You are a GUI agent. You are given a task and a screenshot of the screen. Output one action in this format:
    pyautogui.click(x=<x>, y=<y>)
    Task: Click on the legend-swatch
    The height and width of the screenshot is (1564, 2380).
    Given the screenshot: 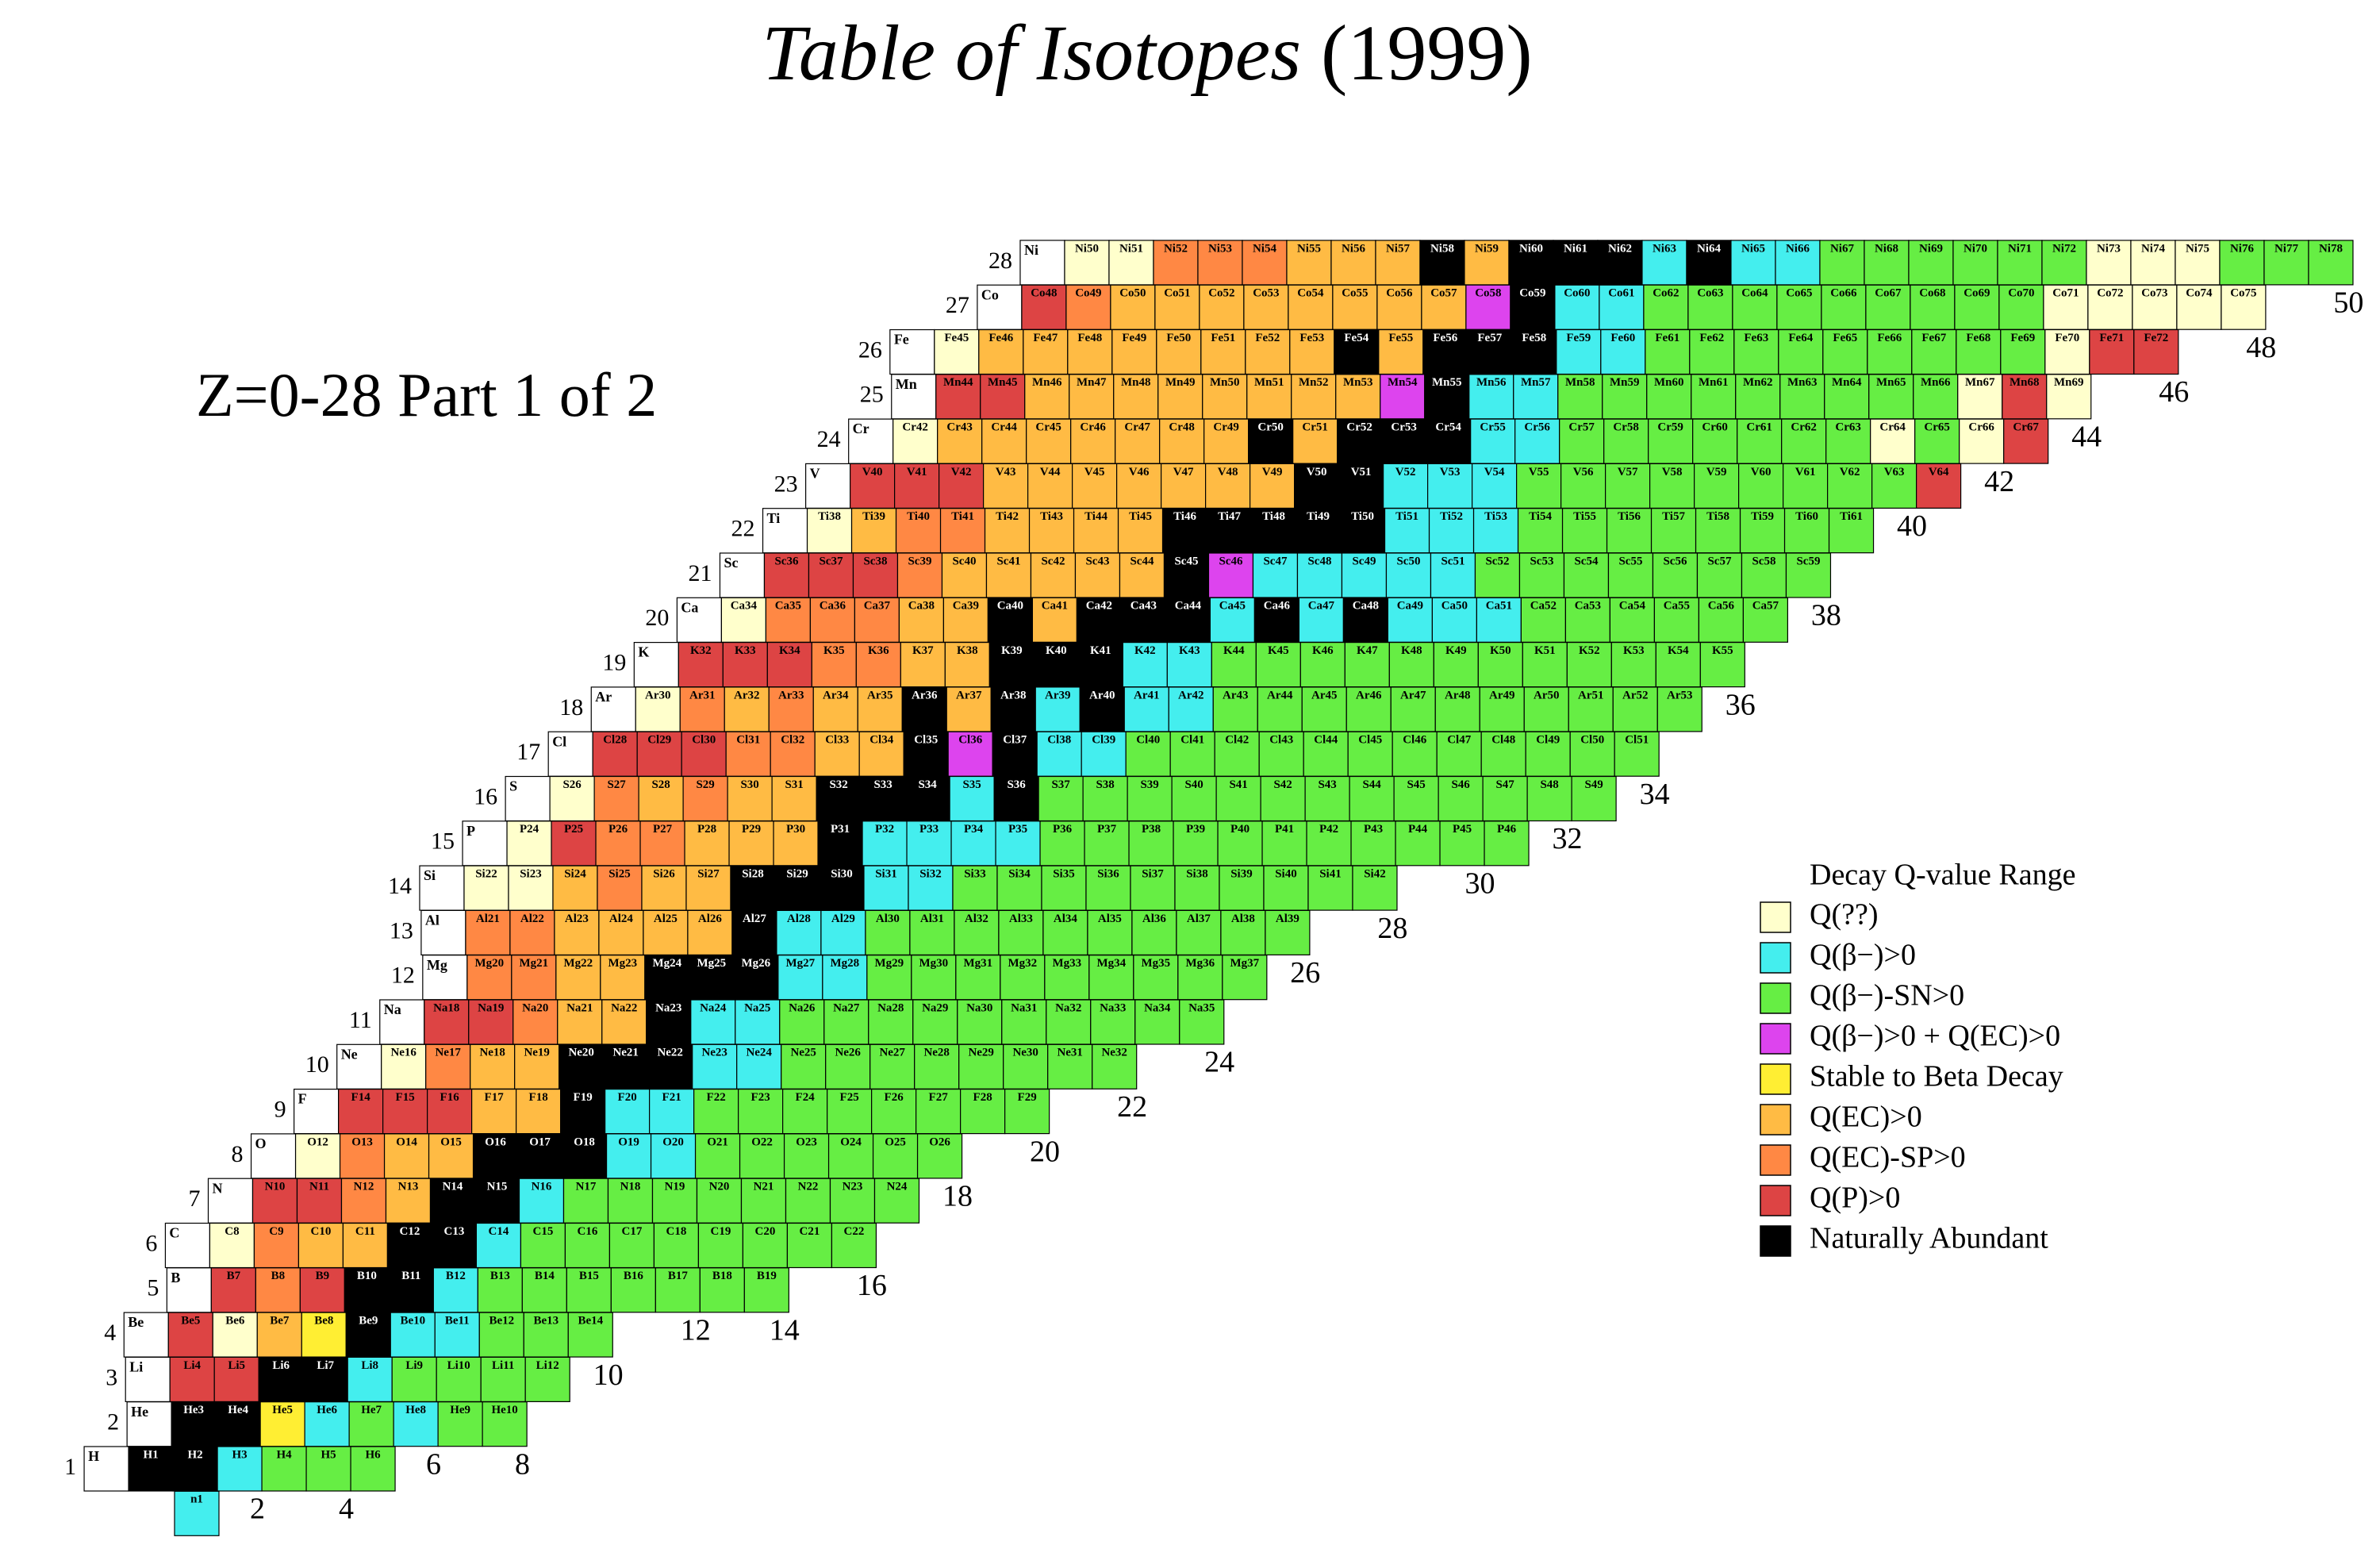 What is the action you would take?
    pyautogui.click(x=1775, y=1120)
    